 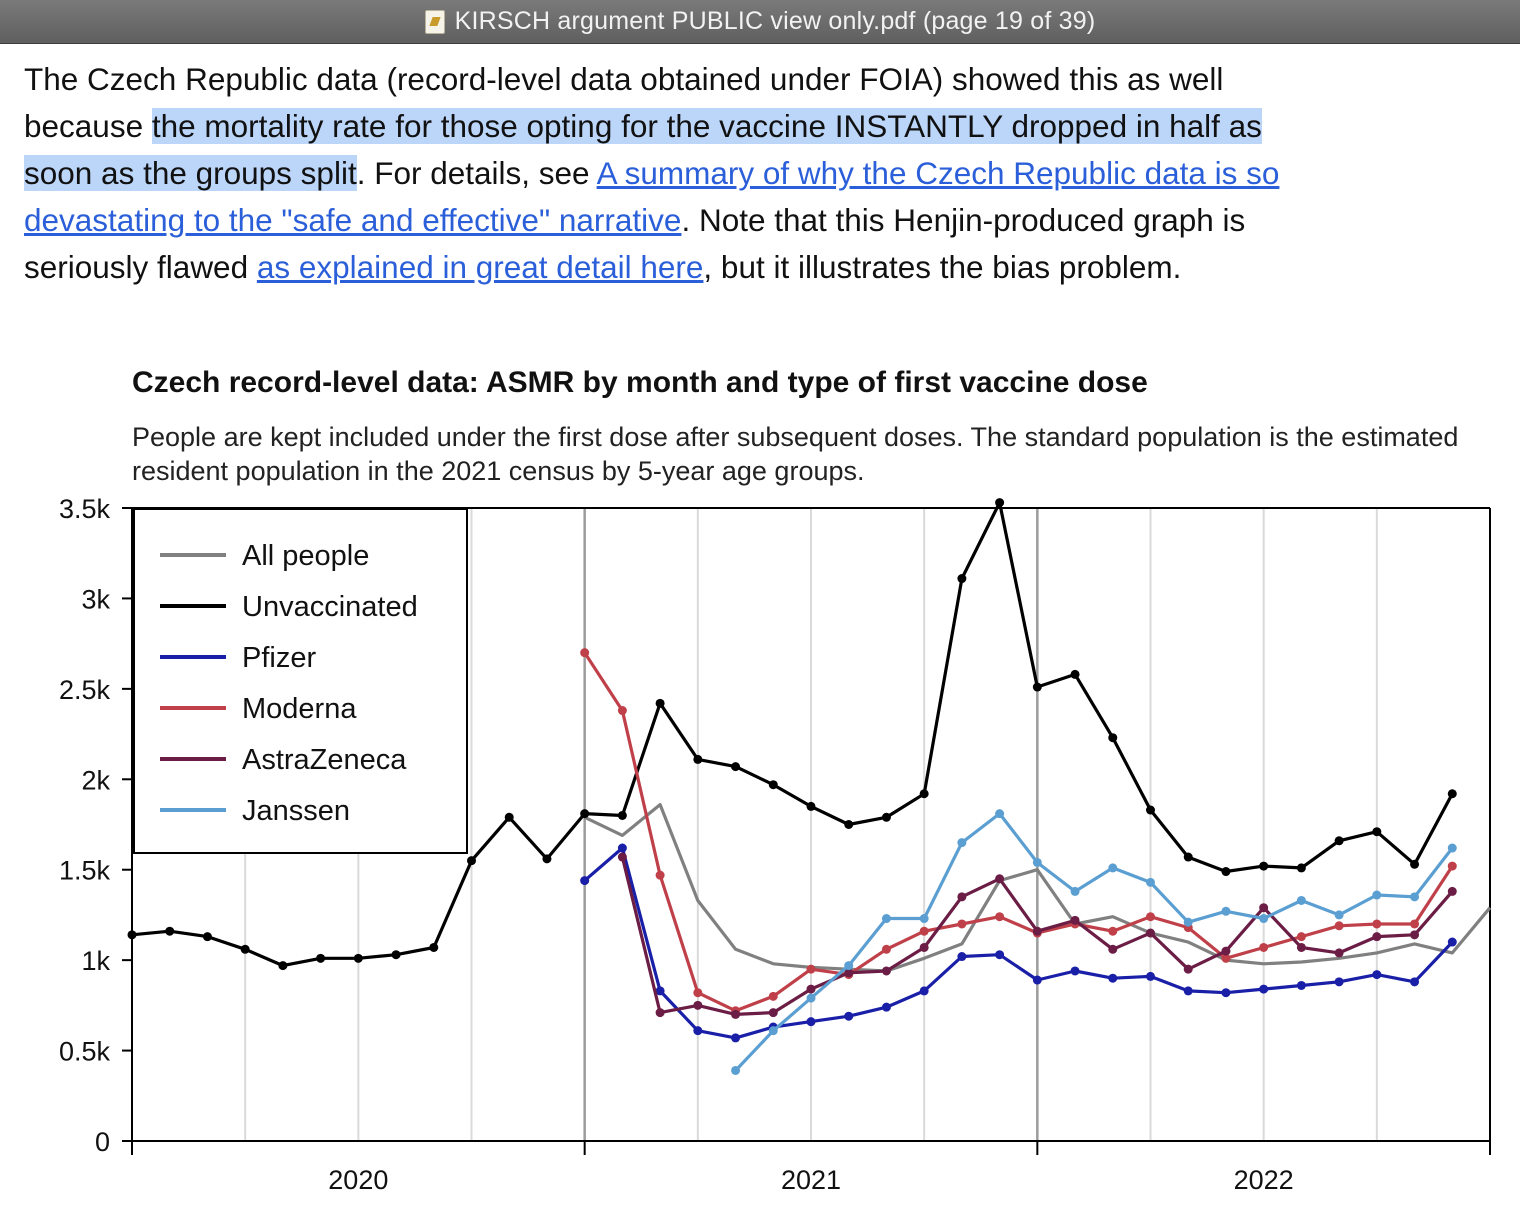 What do you see at coordinates (1038, 888) in the screenshot?
I see `series-line-all-people` at bounding box center [1038, 888].